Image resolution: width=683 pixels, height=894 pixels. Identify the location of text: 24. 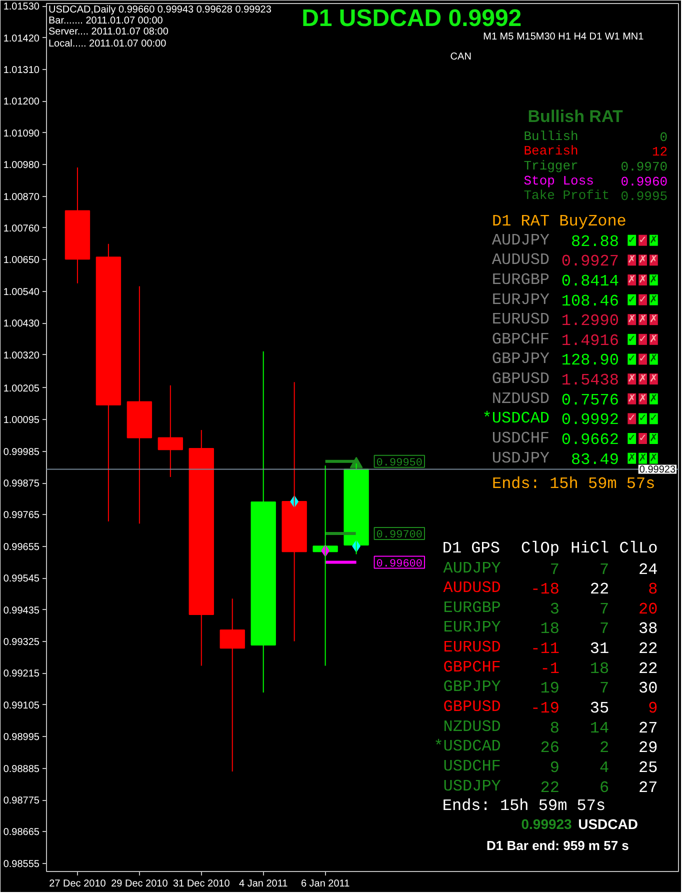
(648, 569).